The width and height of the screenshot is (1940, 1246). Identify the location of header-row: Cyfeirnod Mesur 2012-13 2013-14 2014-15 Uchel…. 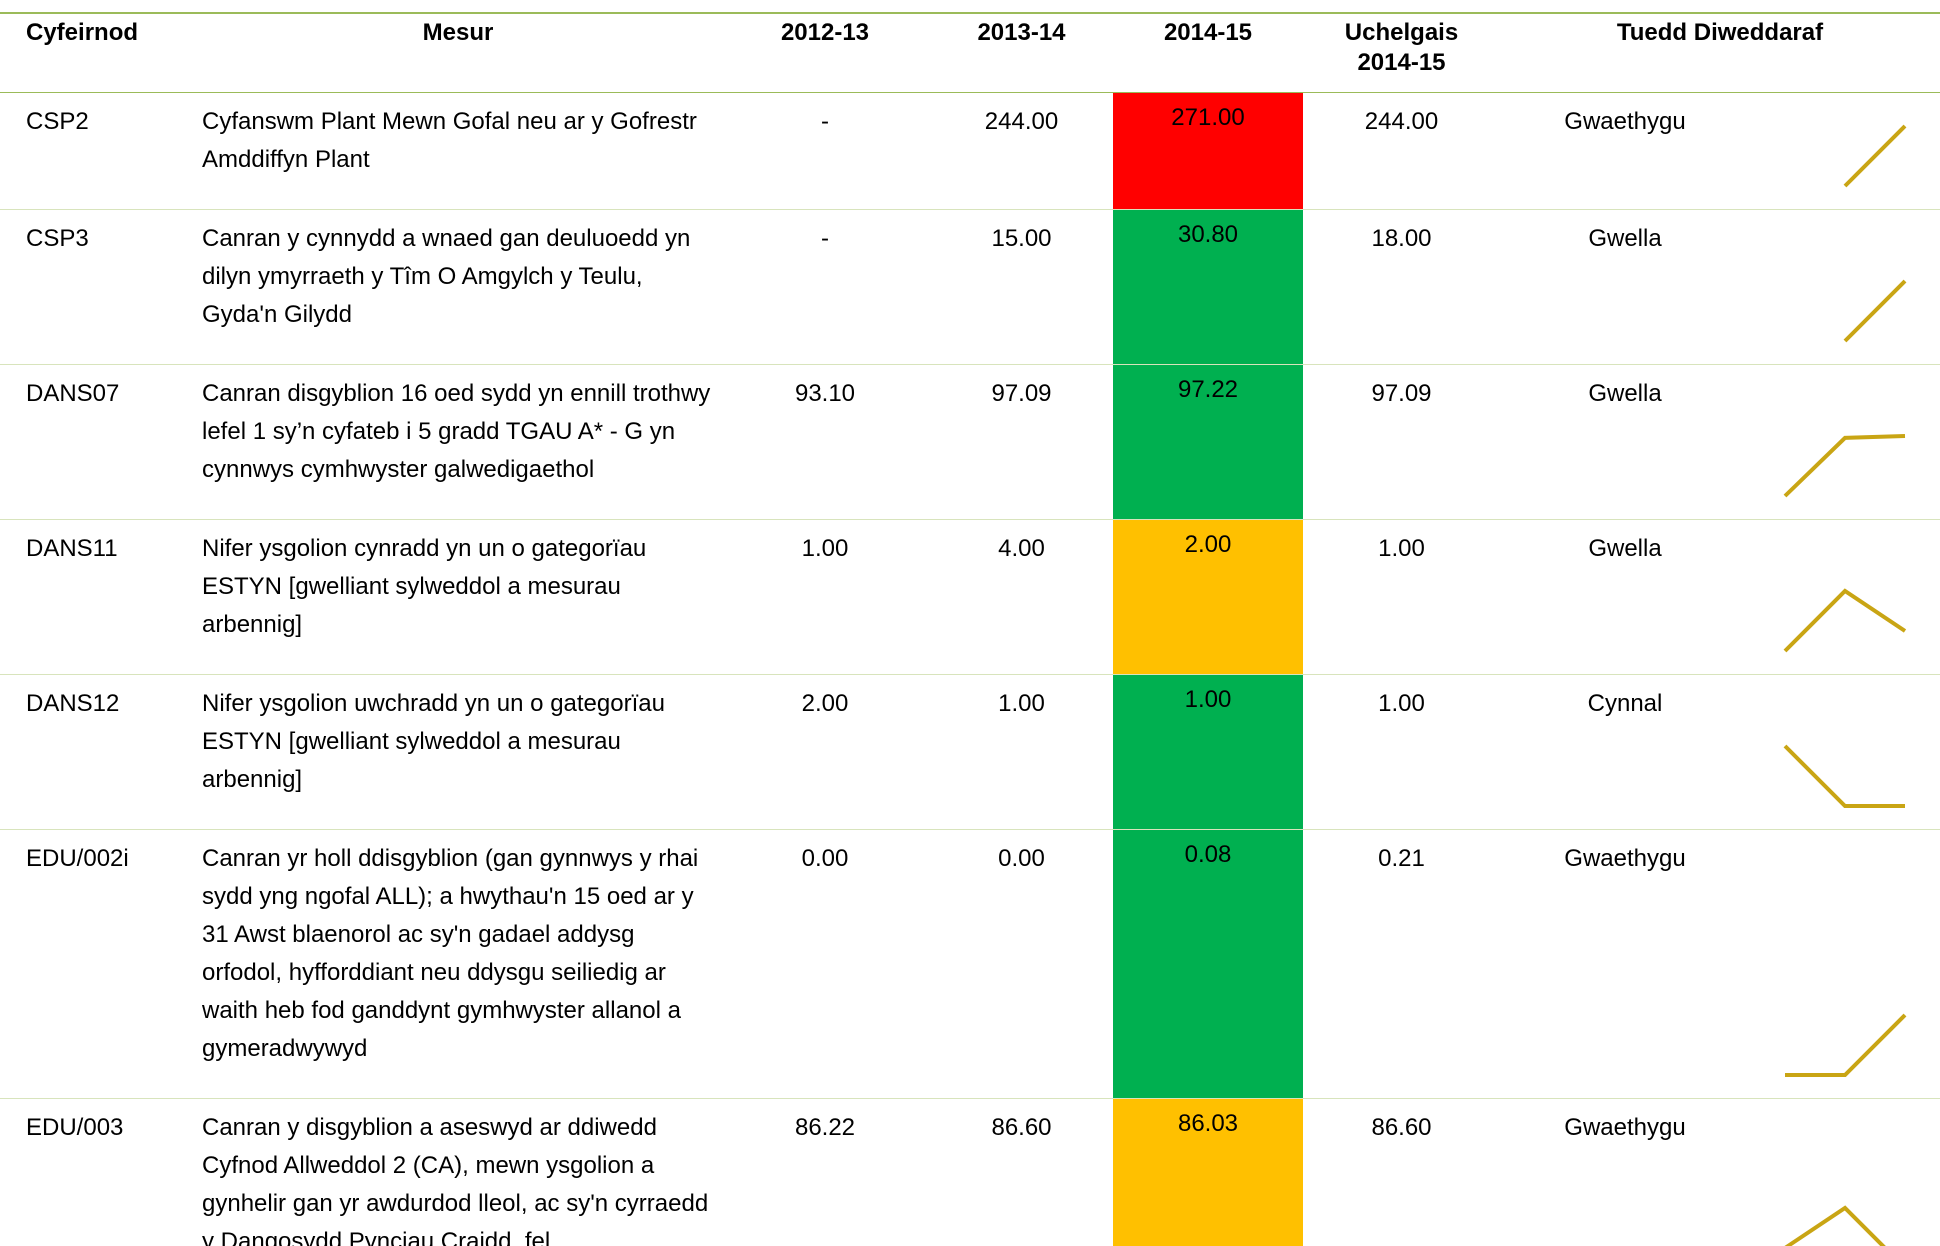
(970, 52).